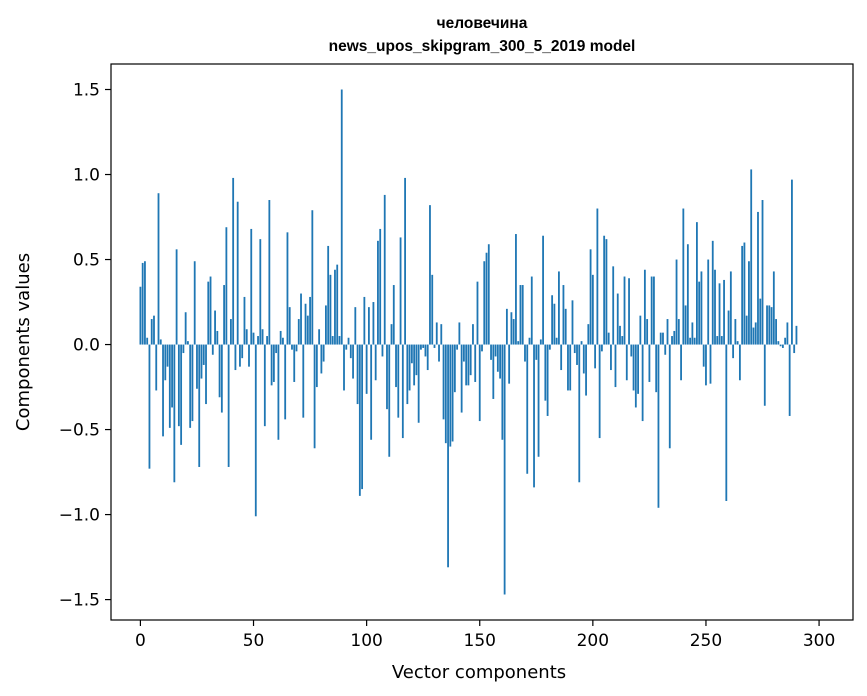 The width and height of the screenshot is (867, 696). What do you see at coordinates (140, 641) in the screenshot?
I see `x-tick-label: 0` at bounding box center [140, 641].